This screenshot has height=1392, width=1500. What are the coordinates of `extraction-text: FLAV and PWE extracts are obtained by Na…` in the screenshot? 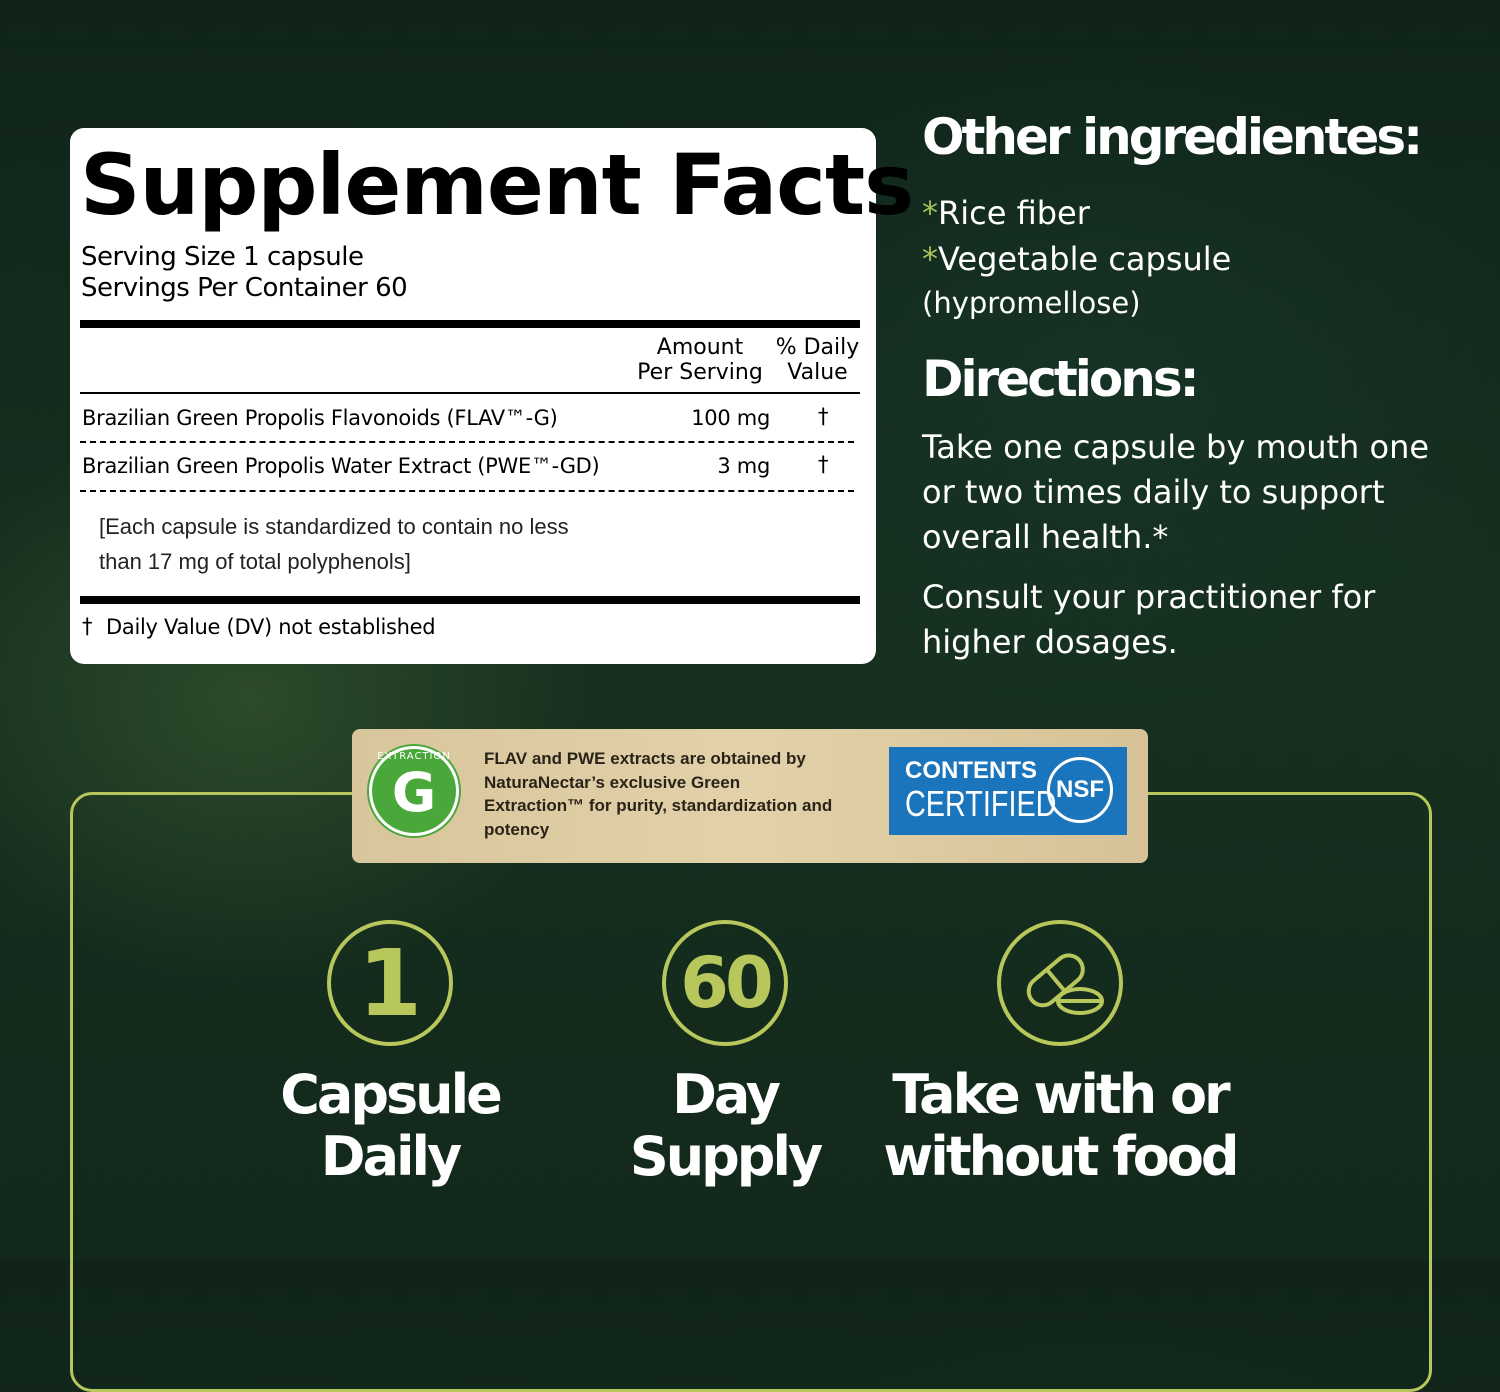 It's located at (658, 794).